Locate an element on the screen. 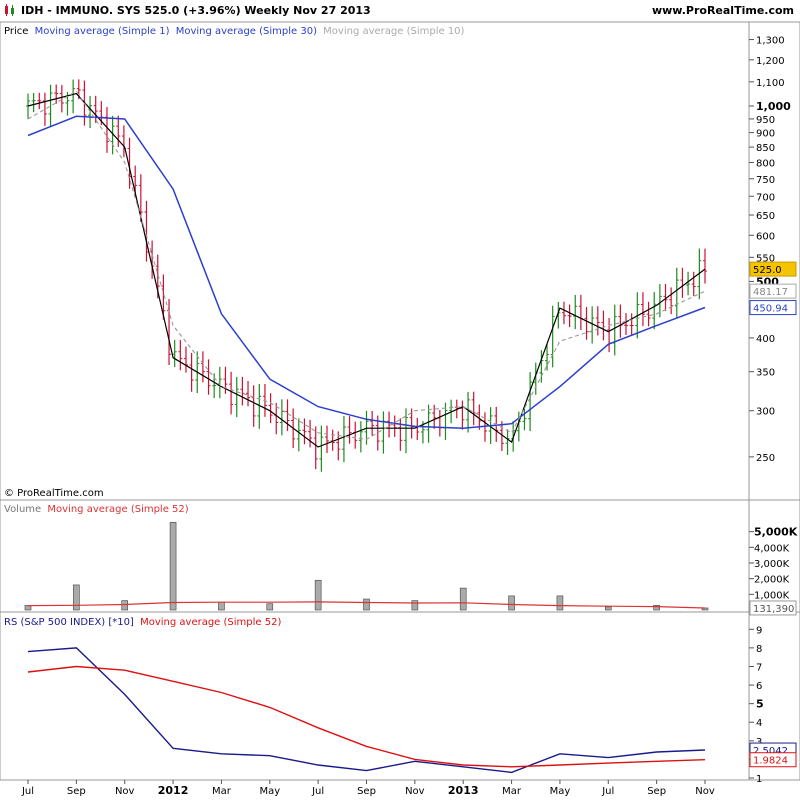 This screenshot has width=800, height=800. x-tick-label: 2013 is located at coordinates (463, 790).